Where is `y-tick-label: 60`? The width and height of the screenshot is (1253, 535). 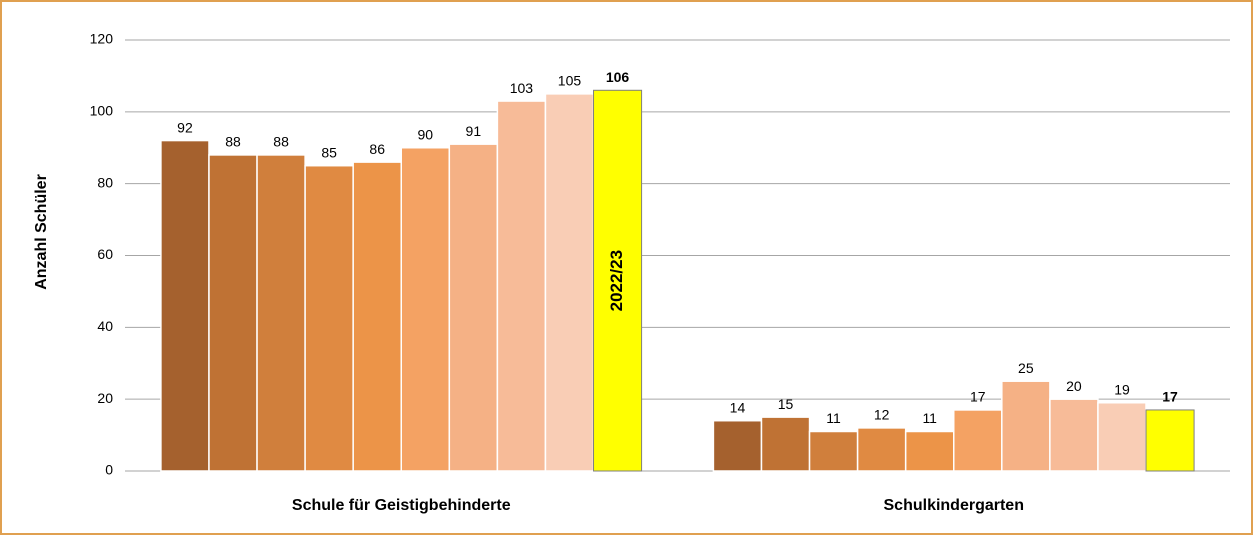 y-tick-label: 60 is located at coordinates (105, 254).